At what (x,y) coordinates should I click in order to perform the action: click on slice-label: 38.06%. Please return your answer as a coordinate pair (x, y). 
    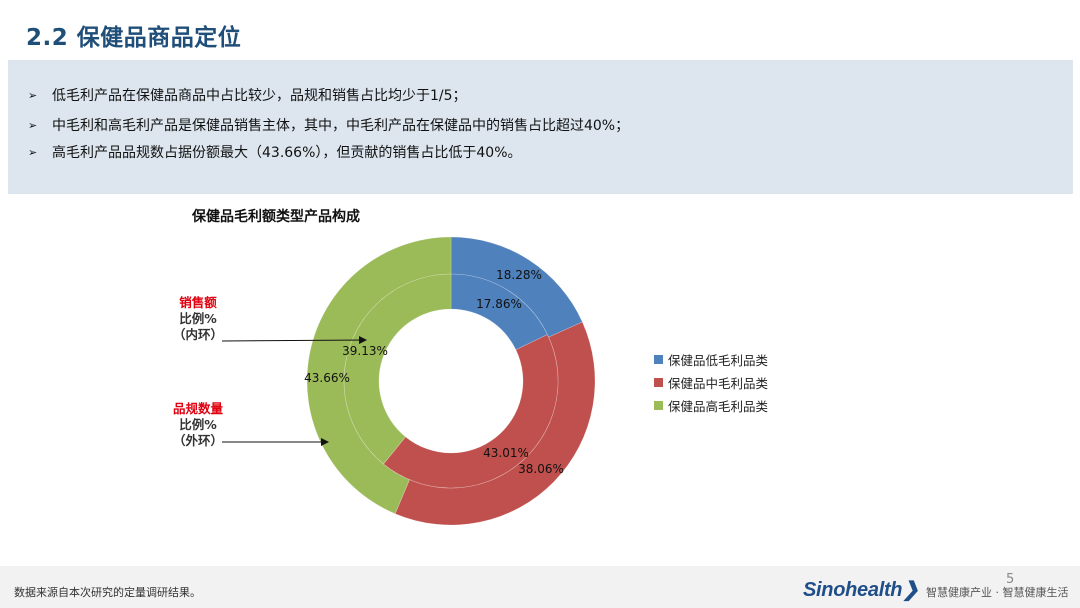
    Looking at the image, I should click on (541, 469).